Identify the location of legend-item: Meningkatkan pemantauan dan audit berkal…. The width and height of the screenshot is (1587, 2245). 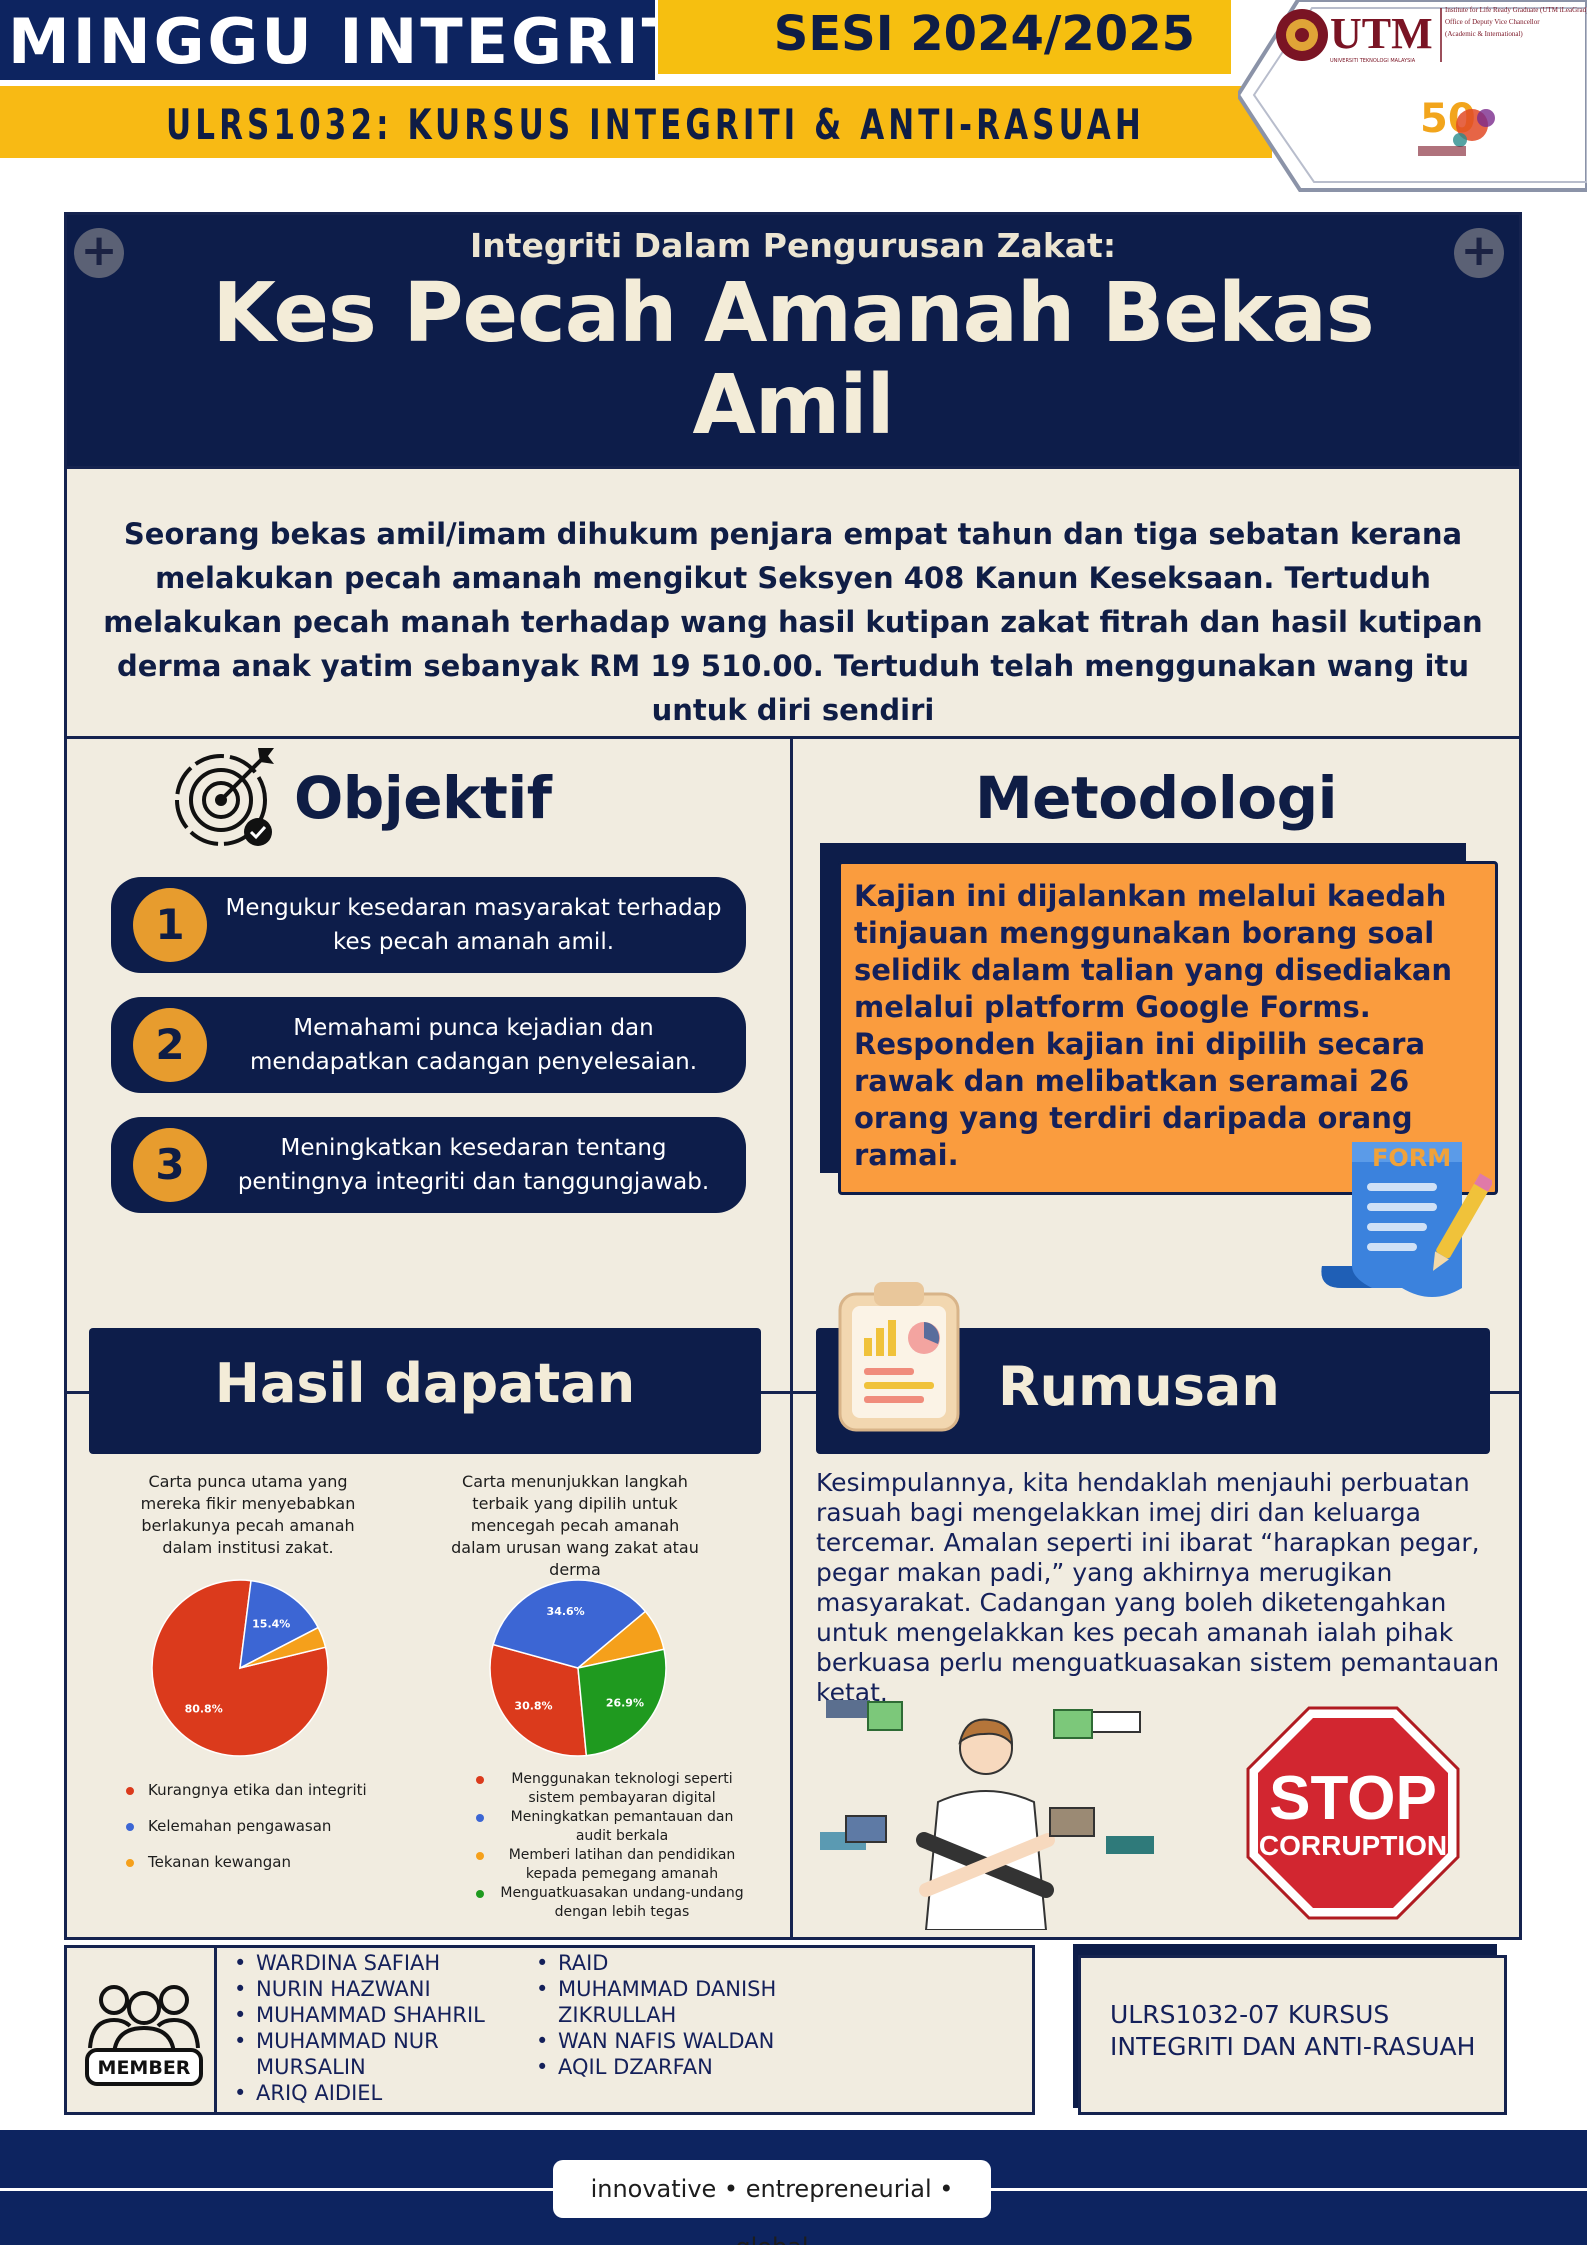
(611, 1827).